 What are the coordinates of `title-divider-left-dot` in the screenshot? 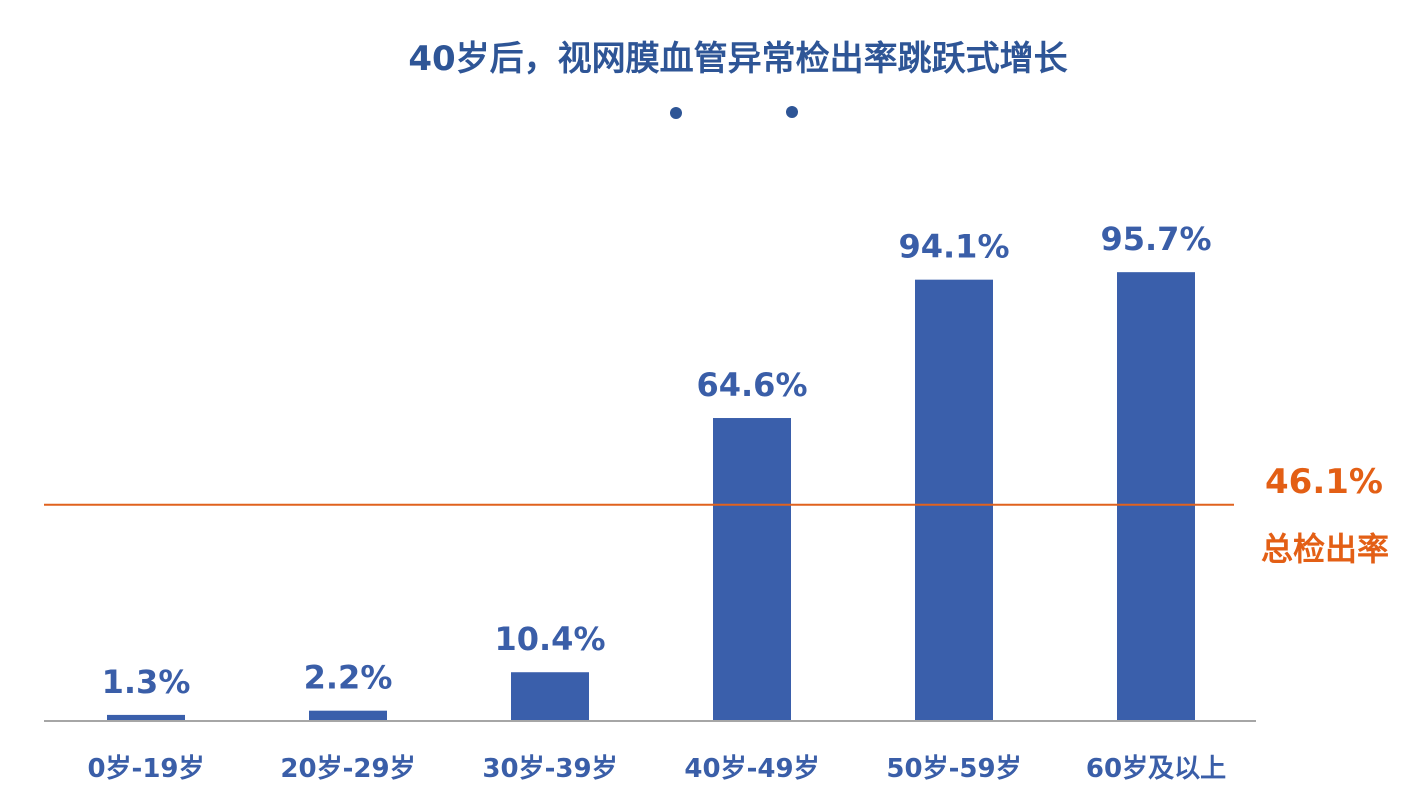 It's located at (676, 113).